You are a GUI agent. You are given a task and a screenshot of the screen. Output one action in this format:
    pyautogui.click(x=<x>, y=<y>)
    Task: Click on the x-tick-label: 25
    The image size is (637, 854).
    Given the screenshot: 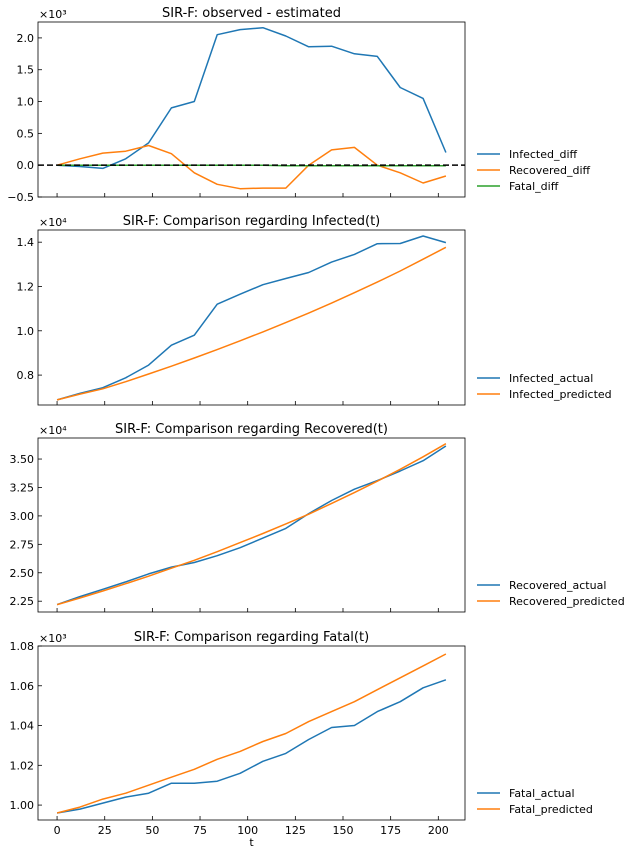 What is the action you would take?
    pyautogui.click(x=105, y=830)
    